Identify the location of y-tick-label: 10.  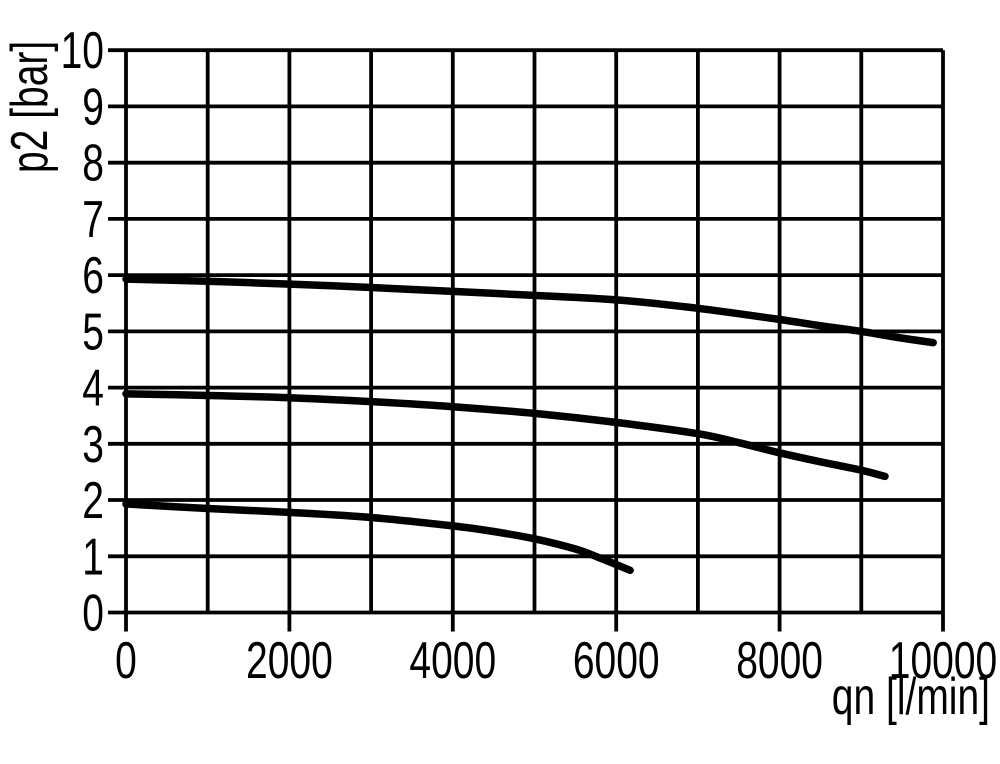
(82, 50).